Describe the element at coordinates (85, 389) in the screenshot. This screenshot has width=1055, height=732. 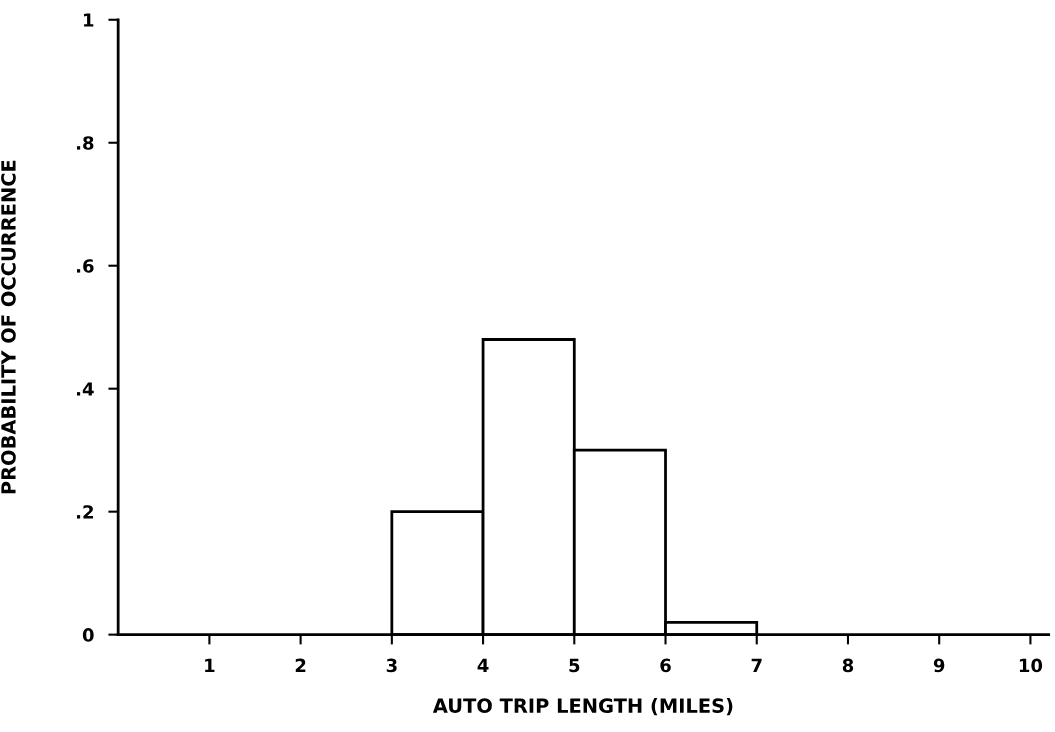
I see `y-tick-label: .4` at that location.